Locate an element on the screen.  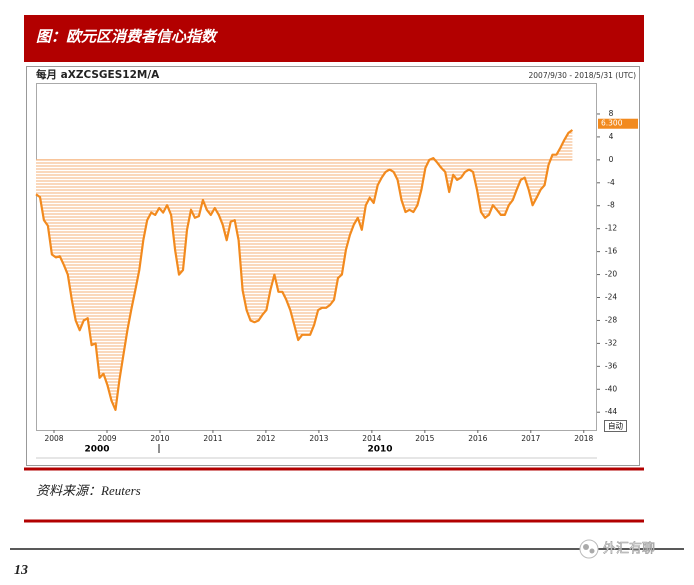
x-tick-label: 2014 is located at coordinates (371, 438).